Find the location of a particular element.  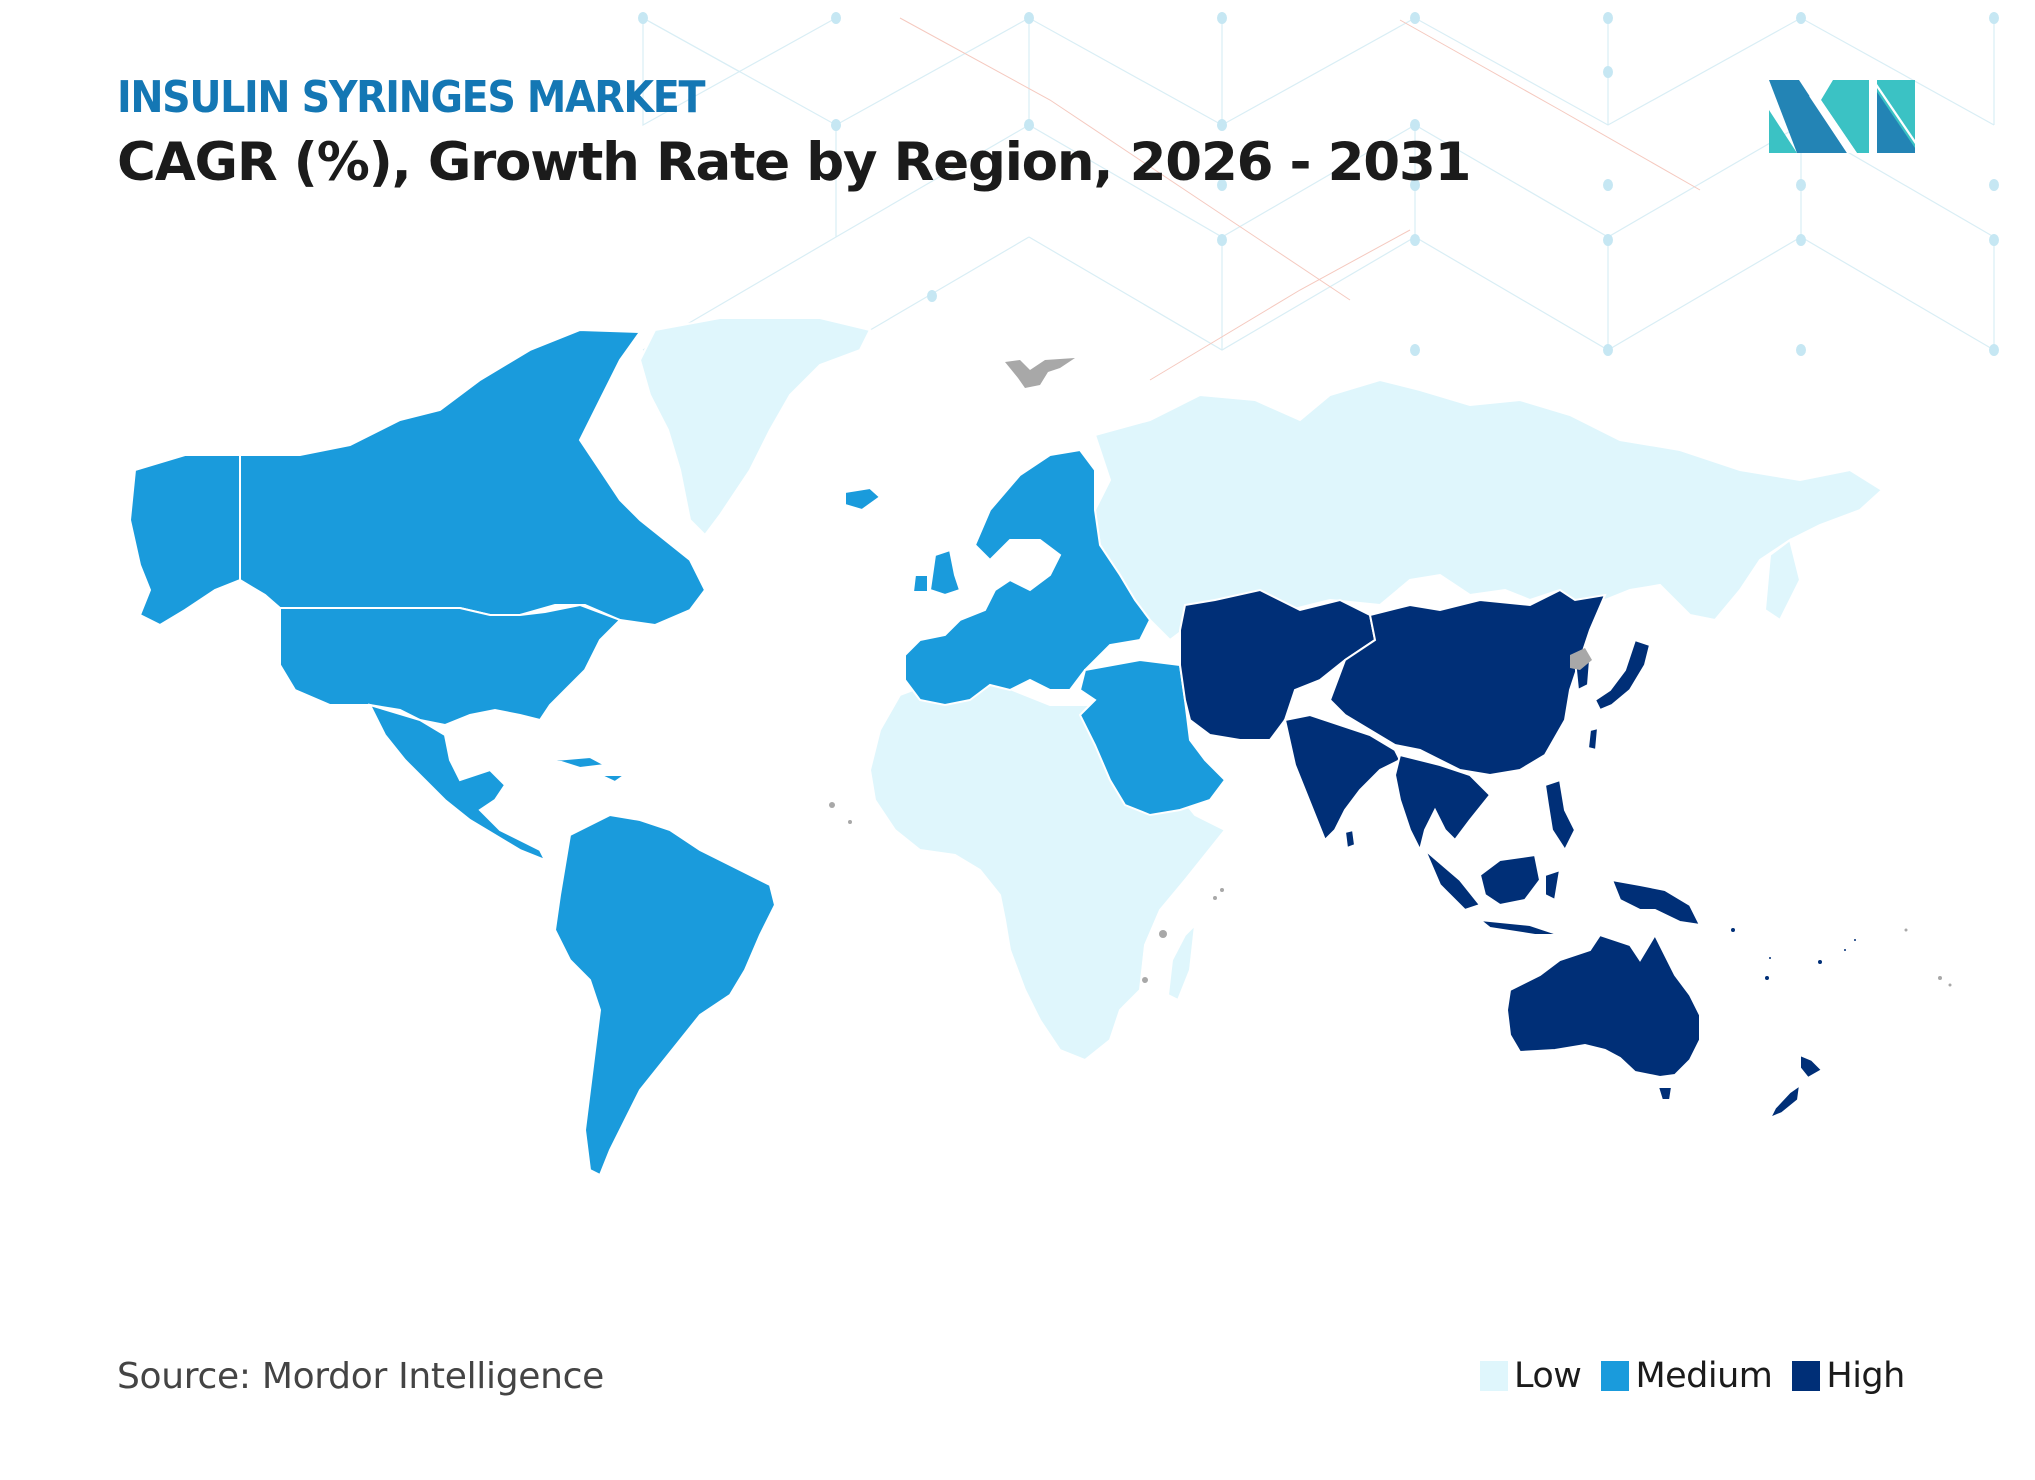

china-mongolia is located at coordinates (1467, 682).